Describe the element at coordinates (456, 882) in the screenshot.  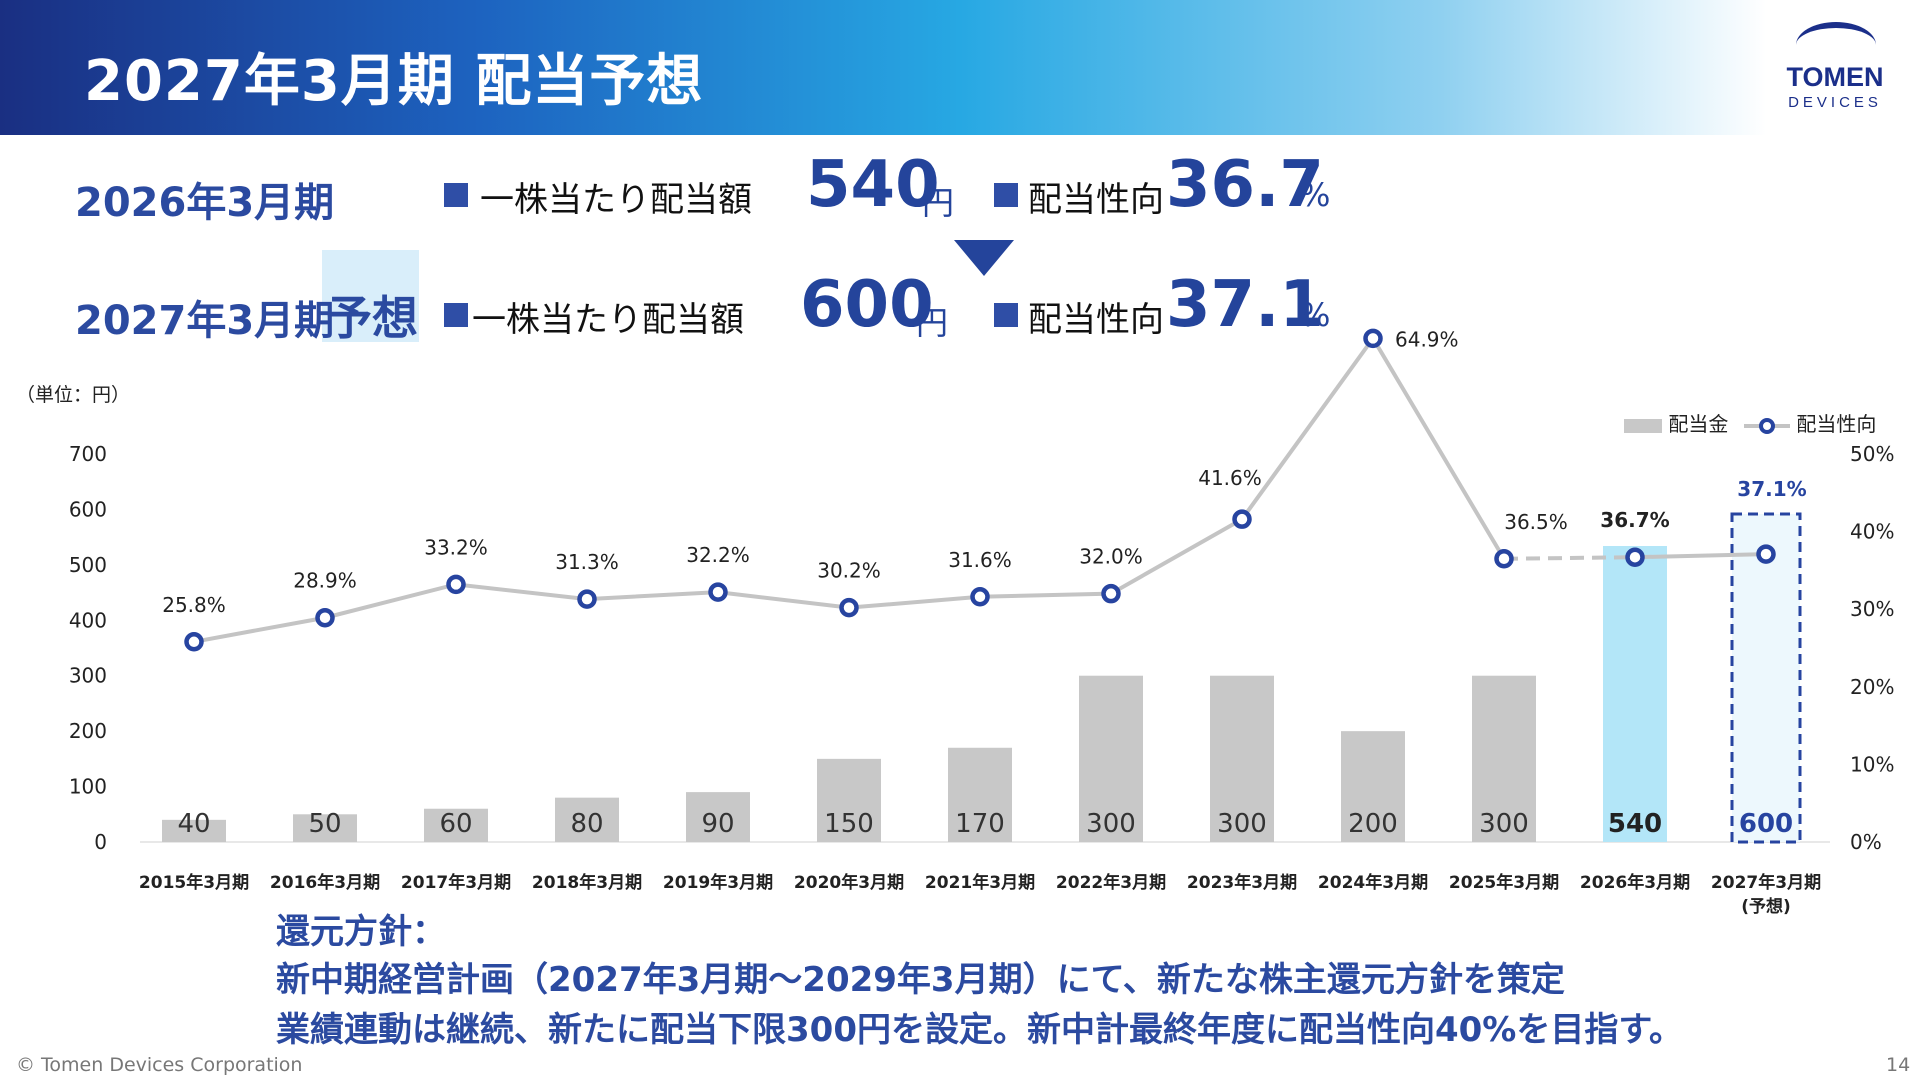
I see `x-tick-label: 2017年3月期` at that location.